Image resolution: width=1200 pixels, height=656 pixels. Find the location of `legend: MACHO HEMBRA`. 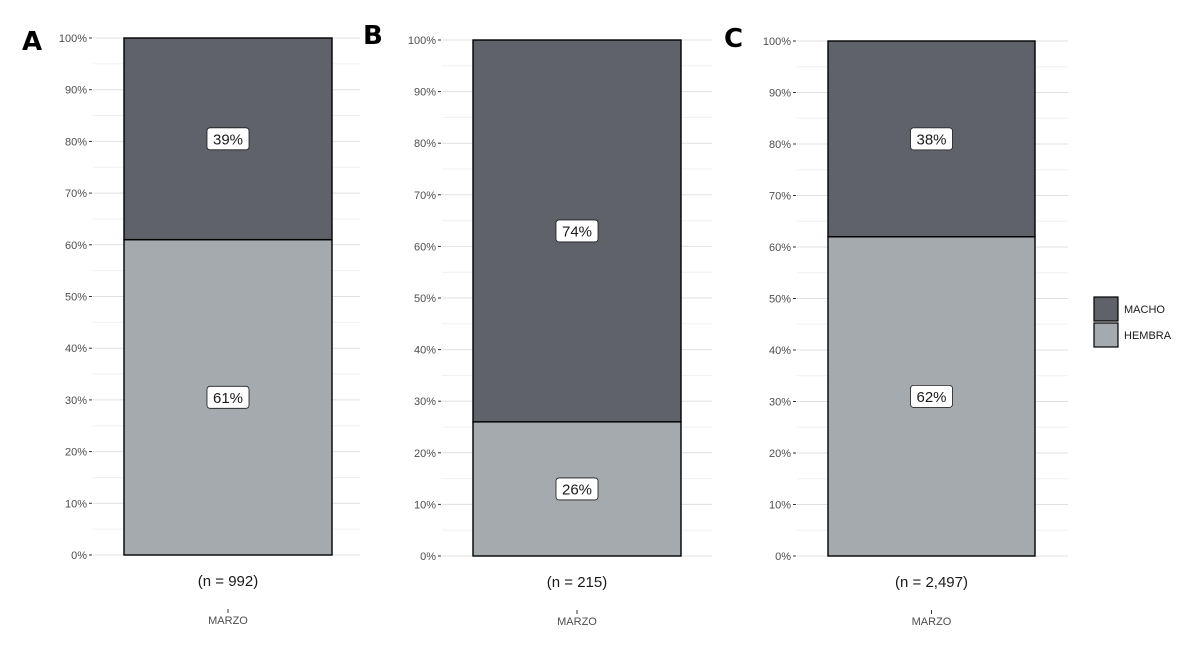

legend: MACHO HEMBRA is located at coordinates (1132, 322).